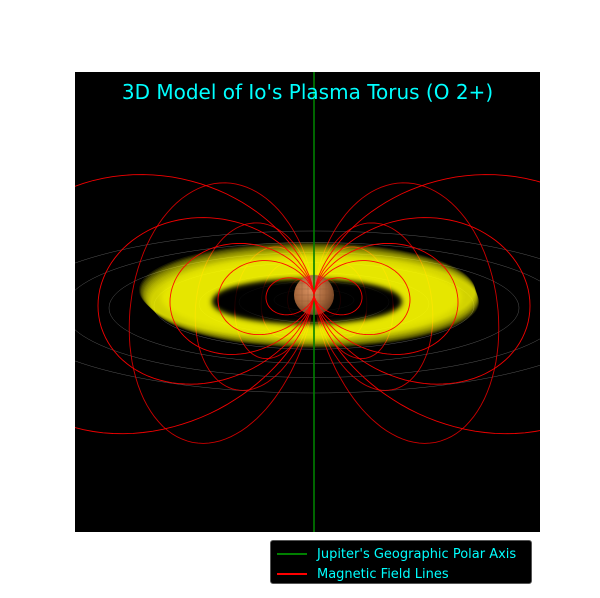 Image resolution: width=600 pixels, height=598 pixels. Describe the element at coordinates (314, 302) in the screenshot. I see `polar-axis-line` at that location.